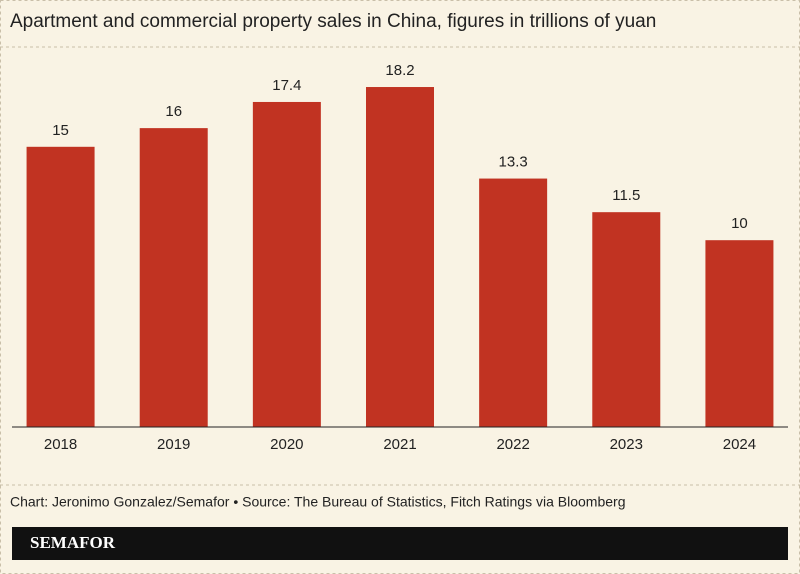 This screenshot has width=800, height=574. Describe the element at coordinates (626, 444) in the screenshot. I see `x-tick-label: 2023` at that location.